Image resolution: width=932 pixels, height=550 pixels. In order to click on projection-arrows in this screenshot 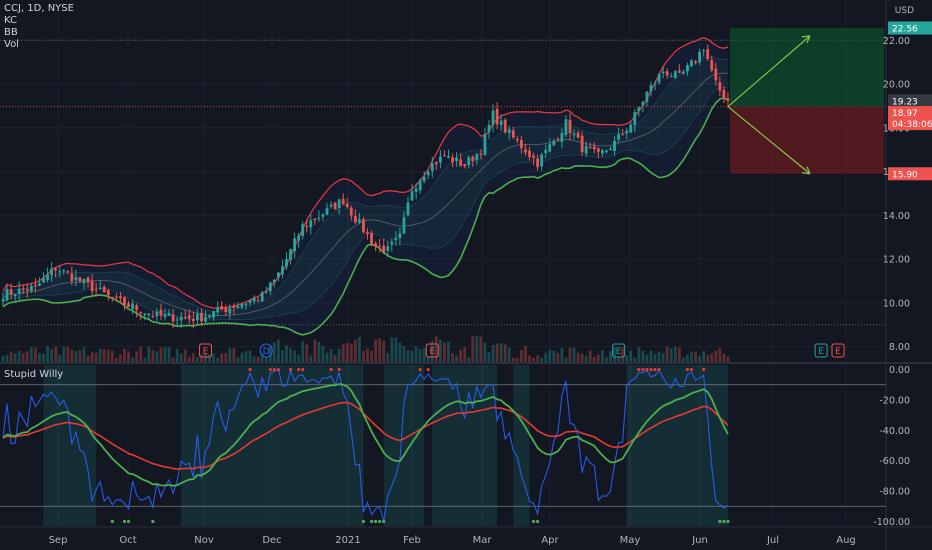, I will do `click(769, 105)`.